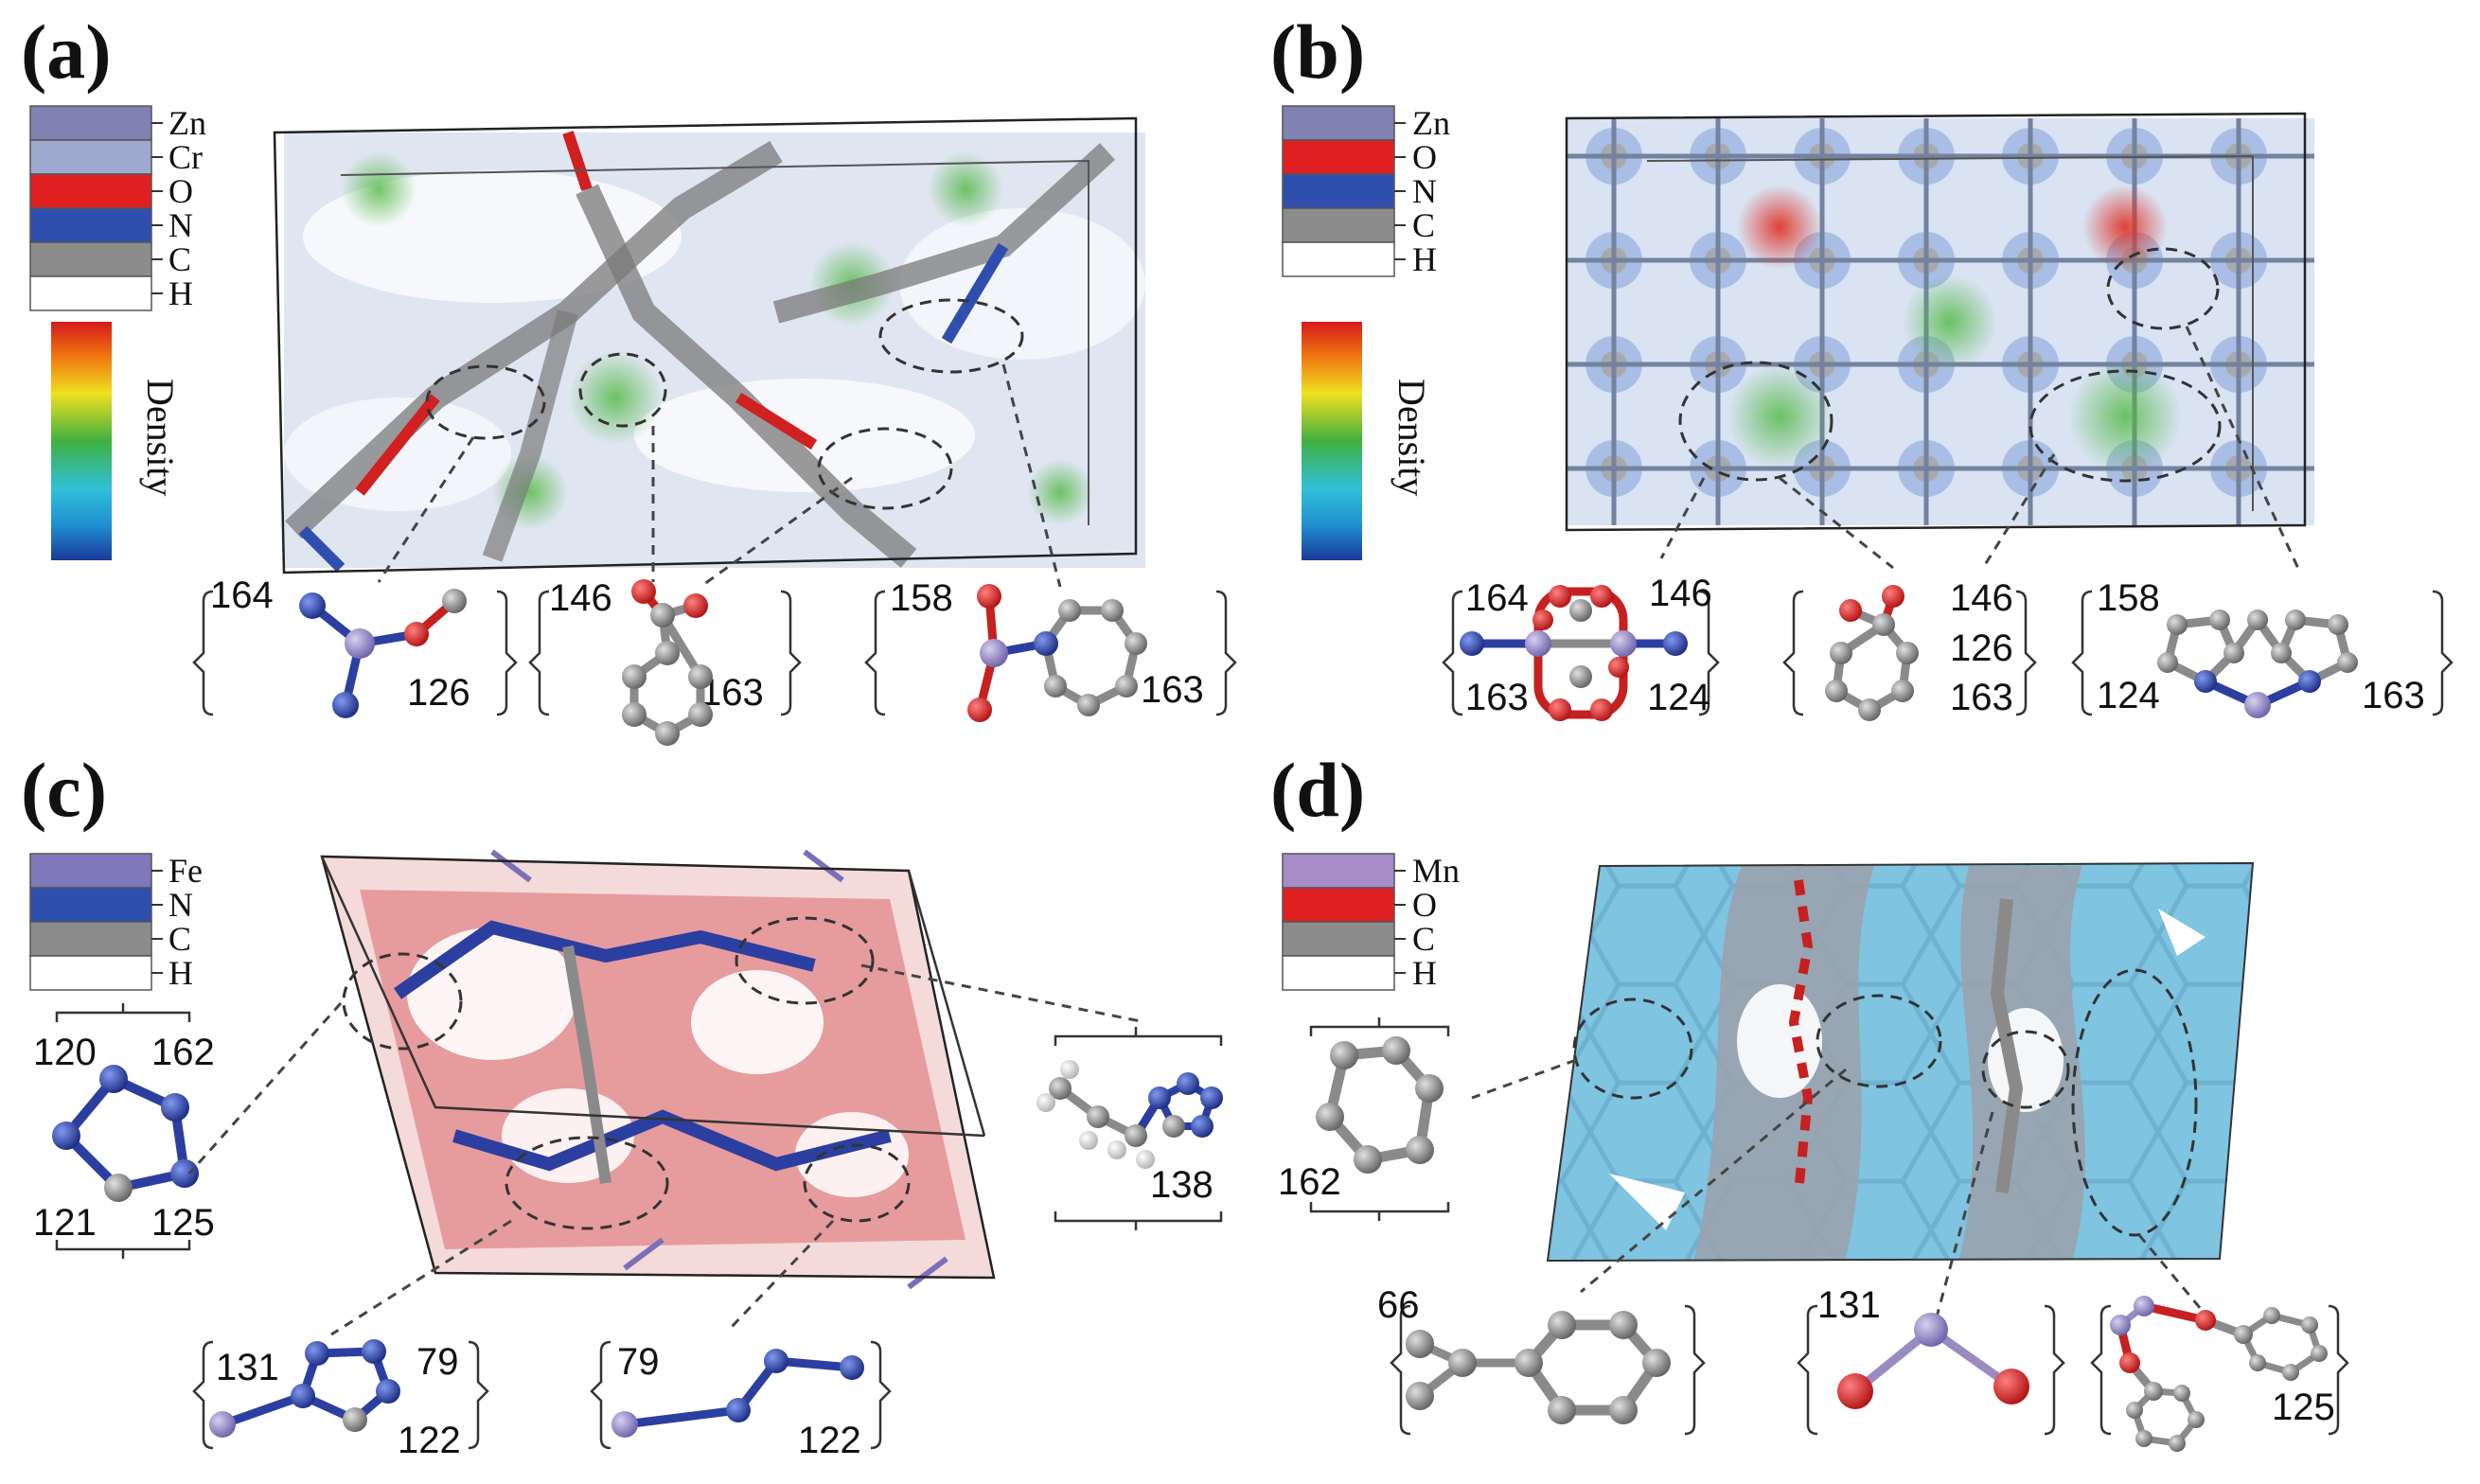 This screenshot has height=1484, width=2480. Describe the element at coordinates (1581, 647) in the screenshot. I see `panel-b-fragment-1: 164 146 163 124` at that location.